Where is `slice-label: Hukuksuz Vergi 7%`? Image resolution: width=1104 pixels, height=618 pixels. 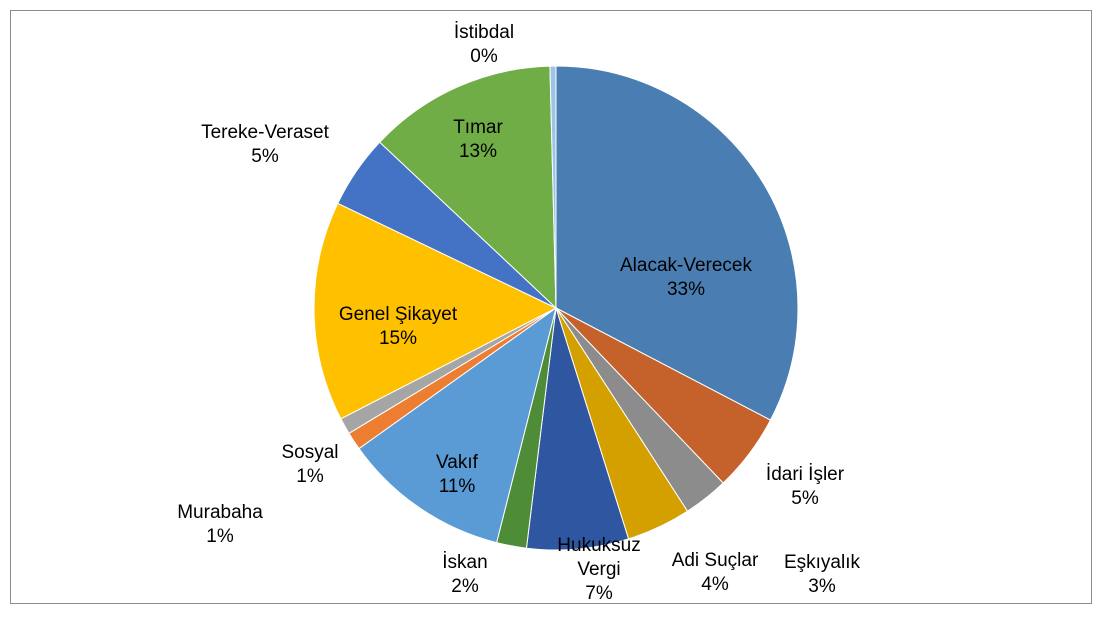 slice-label: Hukuksuz Vergi 7% is located at coordinates (599, 570).